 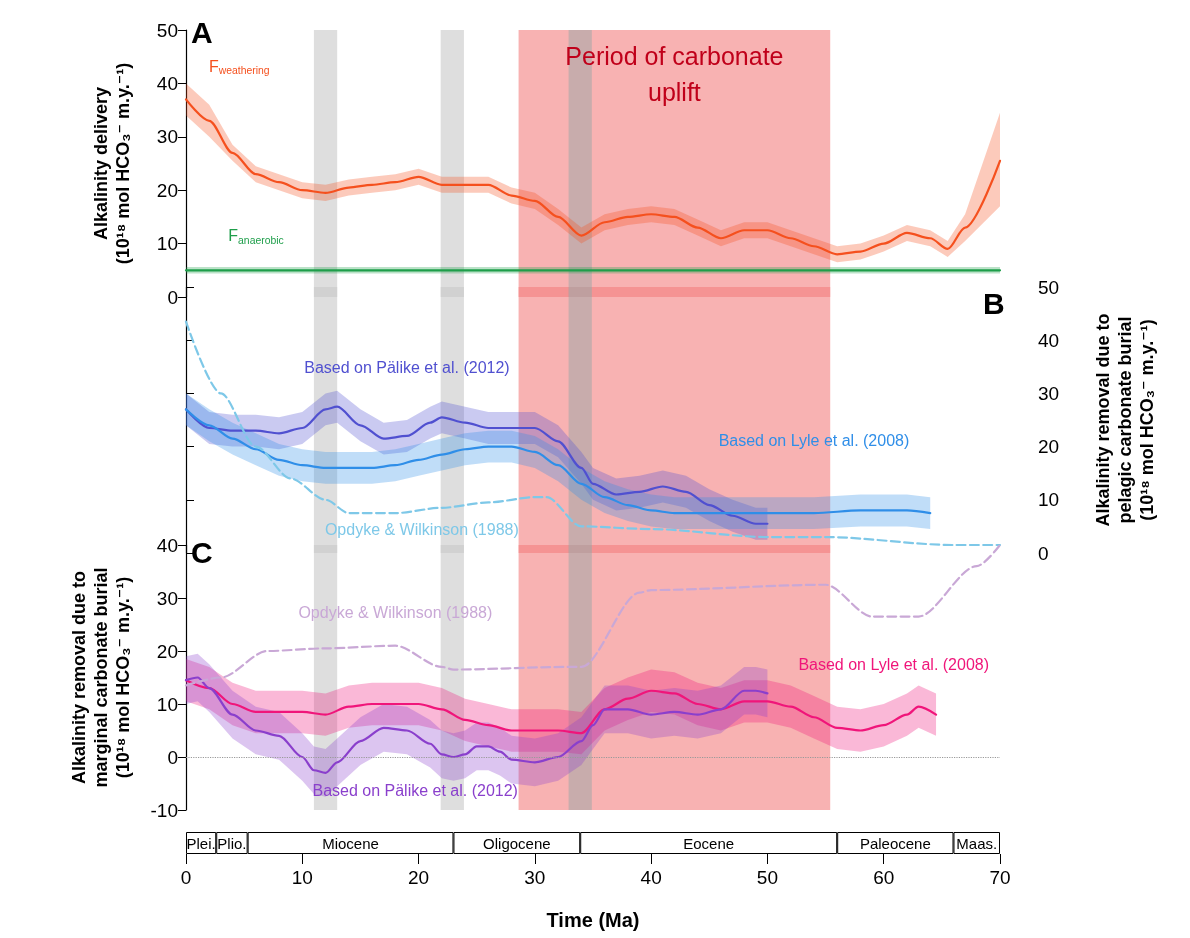 I want to click on band-label: Period of carbonate uplift, so click(x=674, y=74).